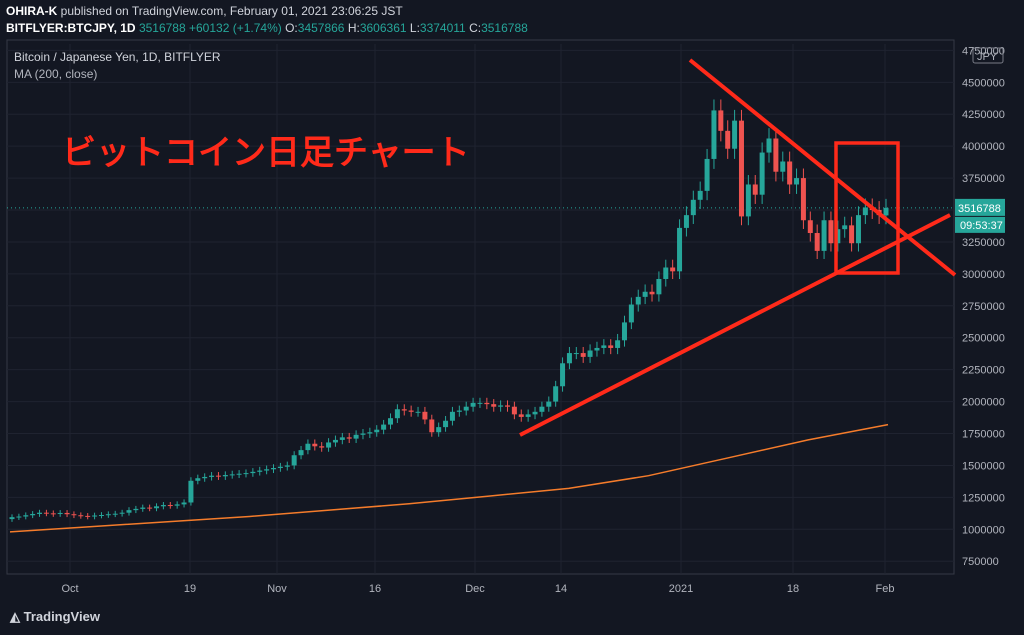 This screenshot has width=1024, height=635. What do you see at coordinates (117, 57) in the screenshot?
I see `chart-title: Bitcoin / Japanese Yen, 1D, BITFLYER` at bounding box center [117, 57].